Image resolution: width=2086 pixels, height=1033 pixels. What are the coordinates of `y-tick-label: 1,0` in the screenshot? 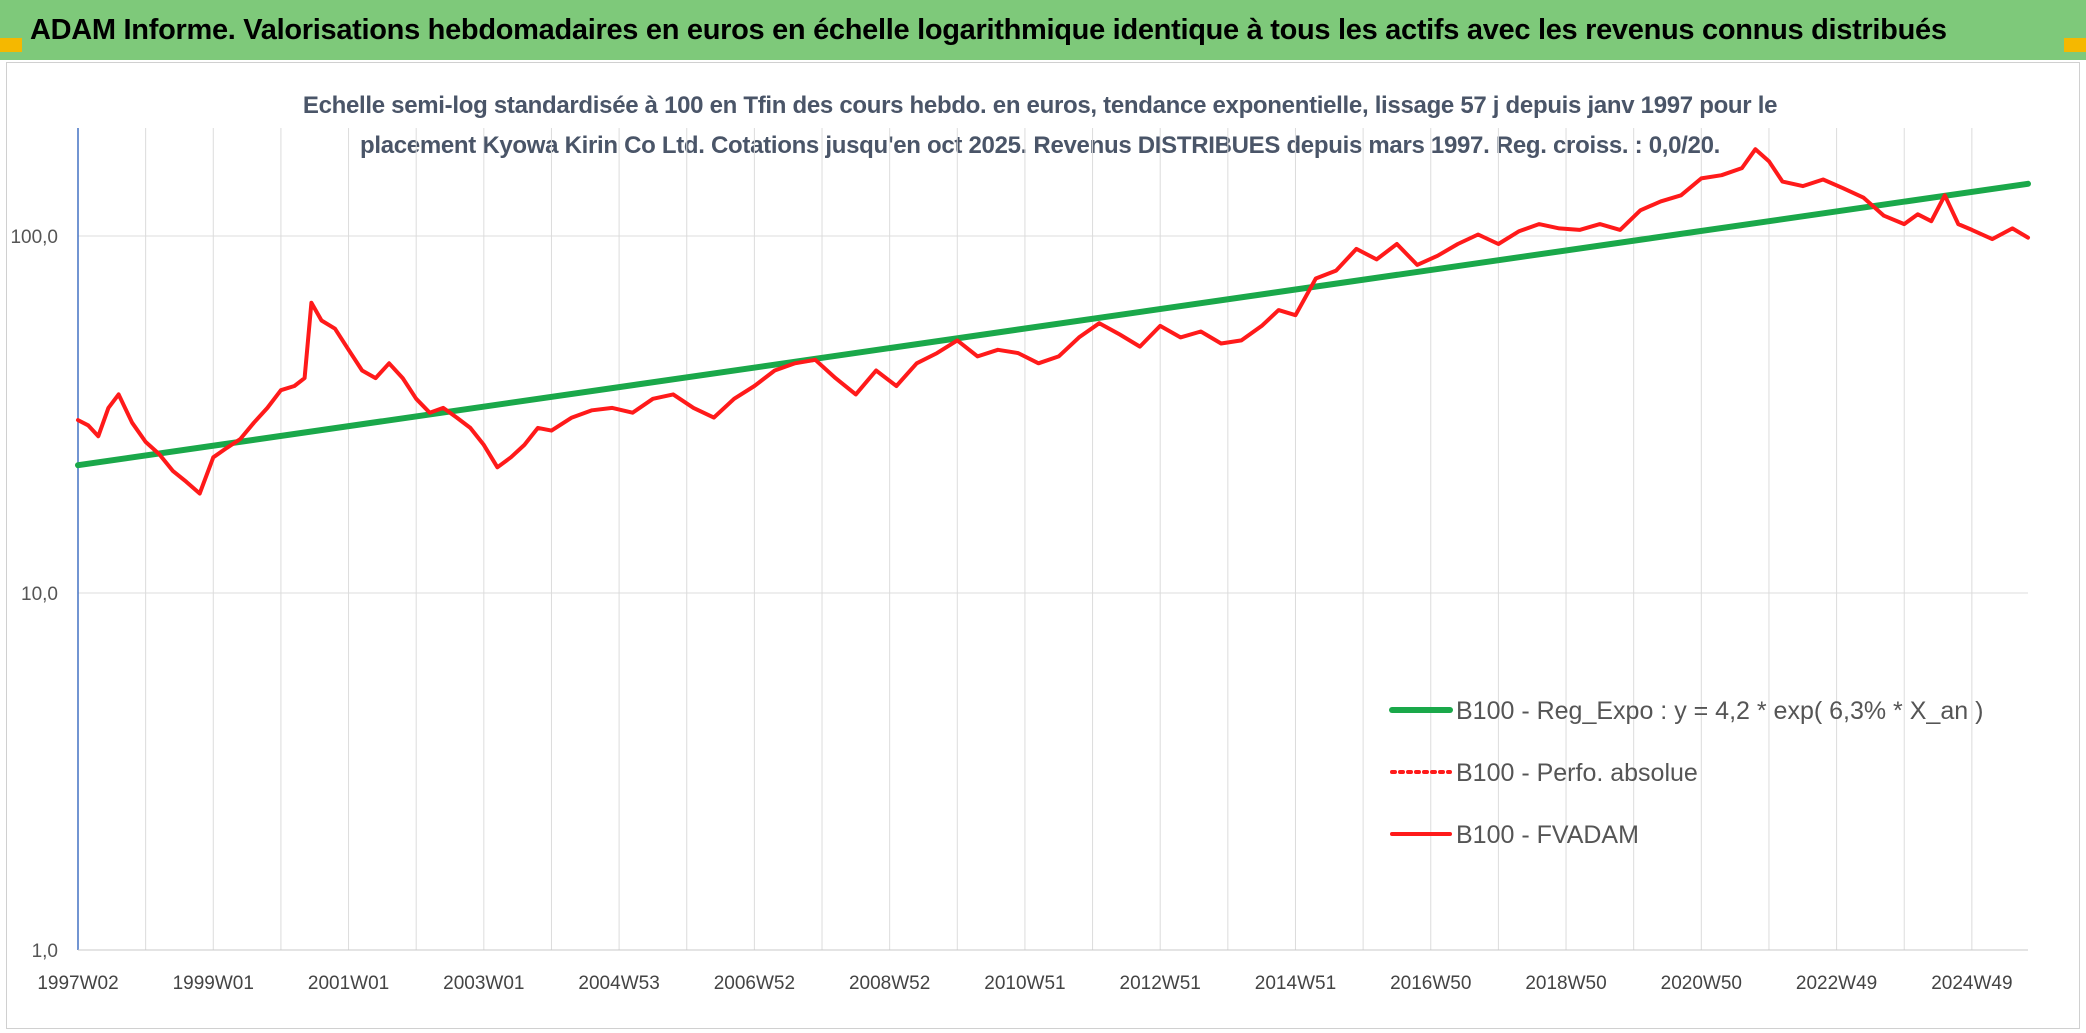 It's located at (45, 951).